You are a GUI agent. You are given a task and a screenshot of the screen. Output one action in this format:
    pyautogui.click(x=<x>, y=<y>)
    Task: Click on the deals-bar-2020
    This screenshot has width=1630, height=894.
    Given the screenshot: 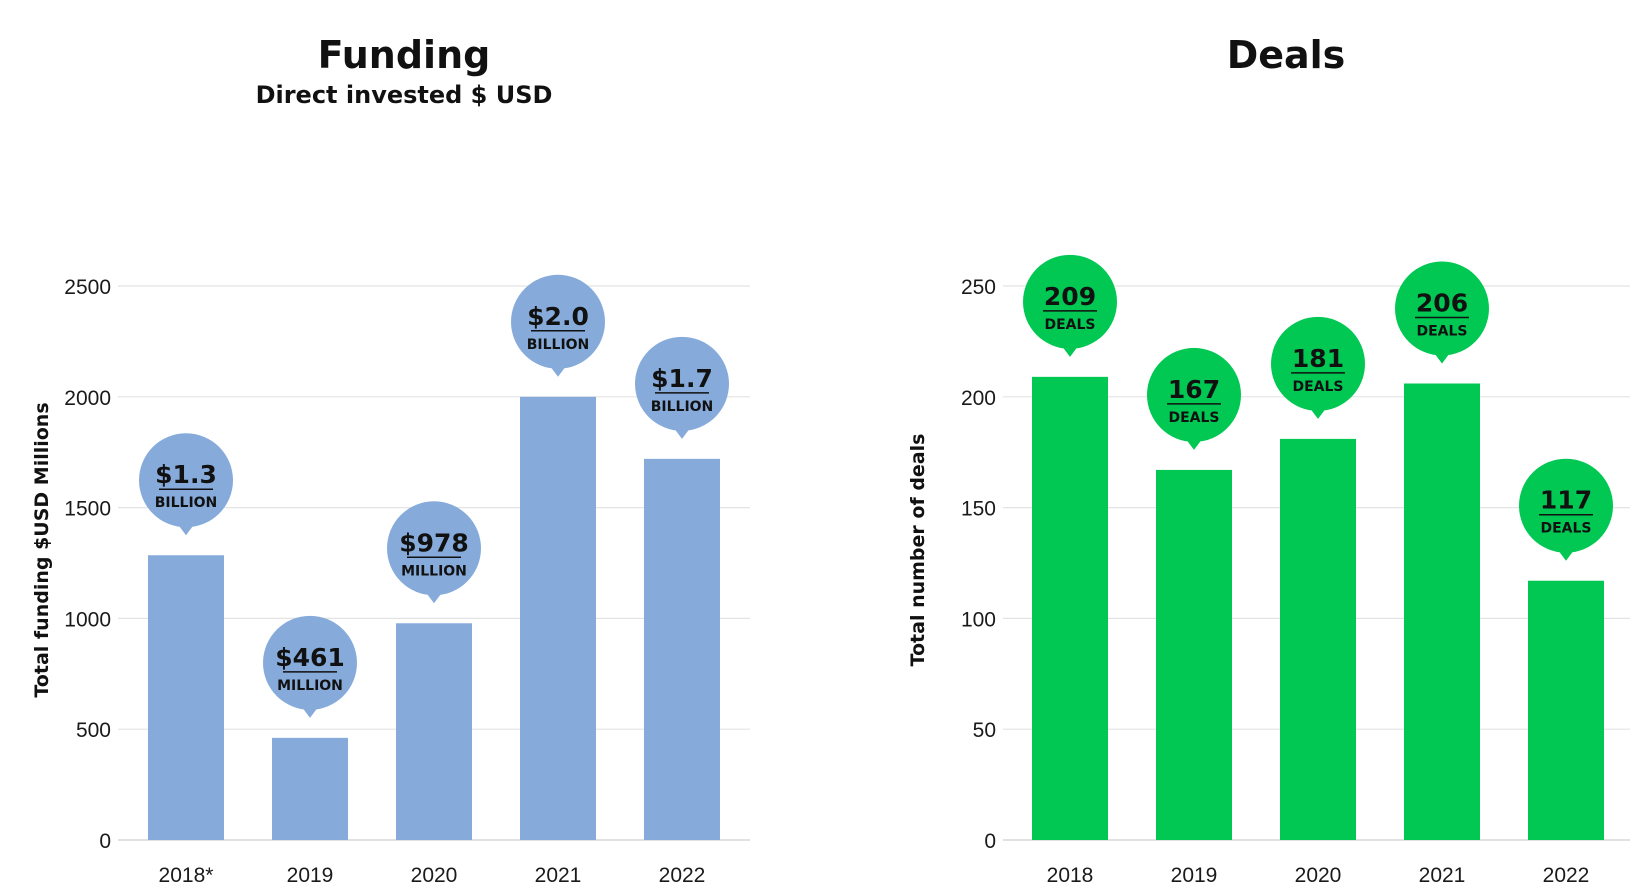 What is the action you would take?
    pyautogui.click(x=1318, y=639)
    